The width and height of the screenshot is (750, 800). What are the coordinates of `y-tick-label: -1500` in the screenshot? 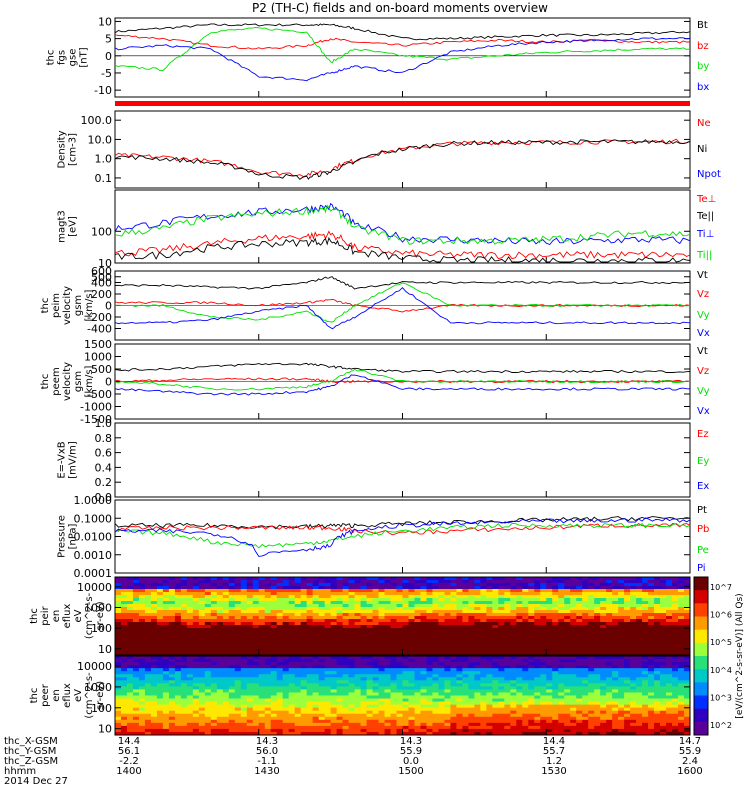 It's located at (96, 419).